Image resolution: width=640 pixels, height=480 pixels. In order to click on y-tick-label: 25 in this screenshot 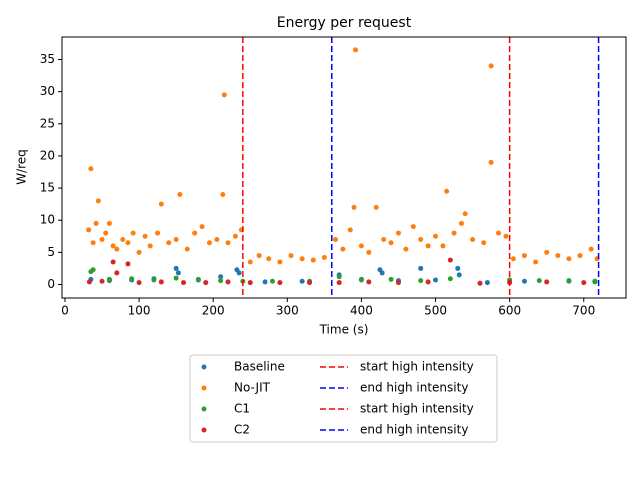, I will do `click(47, 123)`.